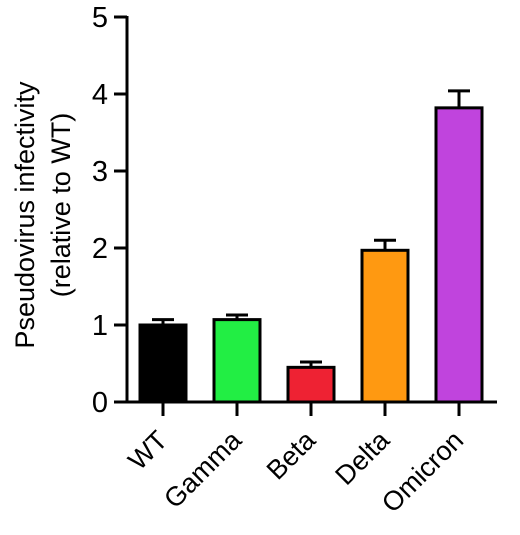  What do you see at coordinates (61, 205) in the screenshot?
I see `y-axis-label-line-2: (relative to WT)` at bounding box center [61, 205].